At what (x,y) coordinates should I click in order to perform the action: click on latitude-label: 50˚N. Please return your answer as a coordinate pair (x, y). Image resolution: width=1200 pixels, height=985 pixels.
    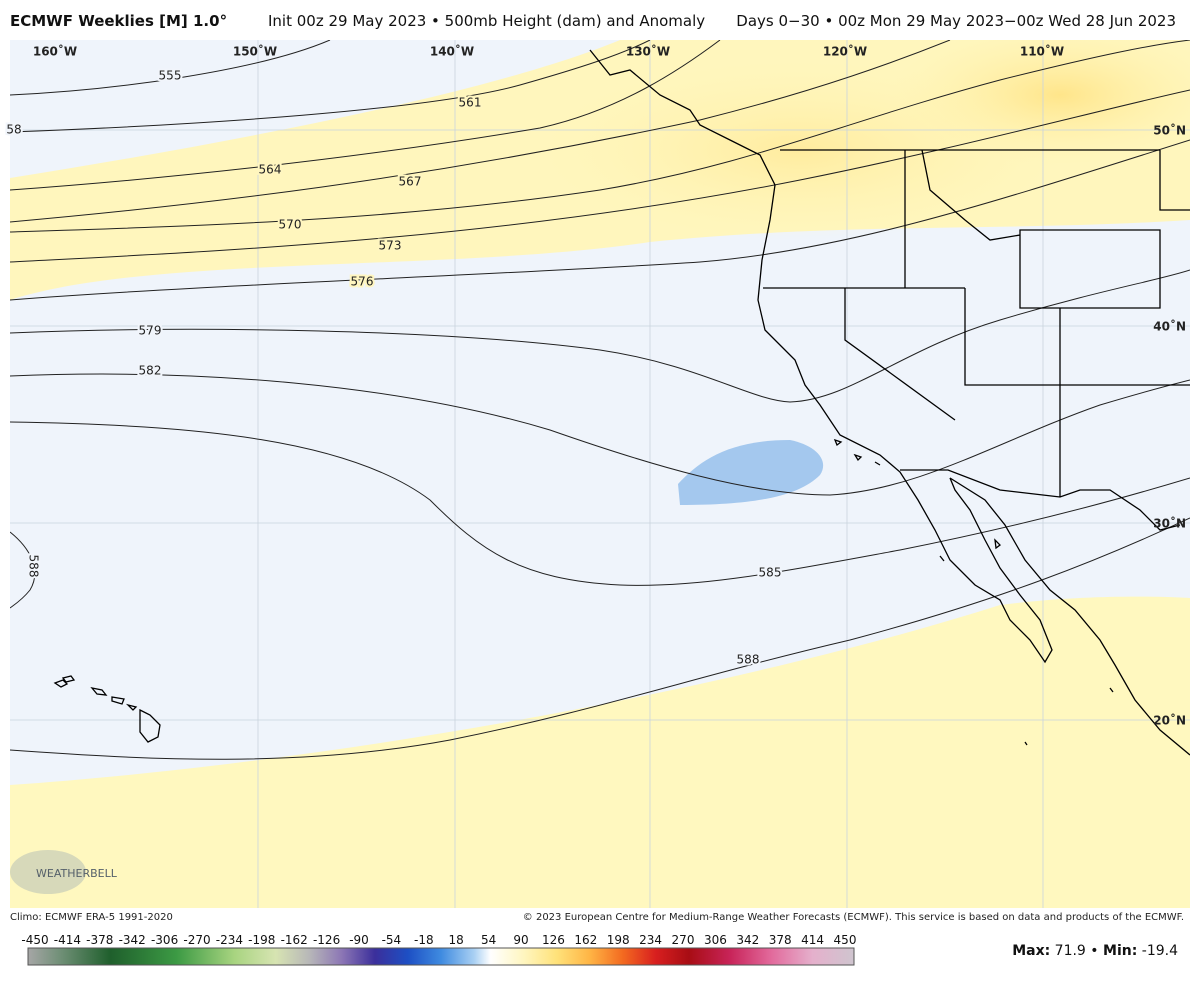
    Looking at the image, I should click on (1169, 130).